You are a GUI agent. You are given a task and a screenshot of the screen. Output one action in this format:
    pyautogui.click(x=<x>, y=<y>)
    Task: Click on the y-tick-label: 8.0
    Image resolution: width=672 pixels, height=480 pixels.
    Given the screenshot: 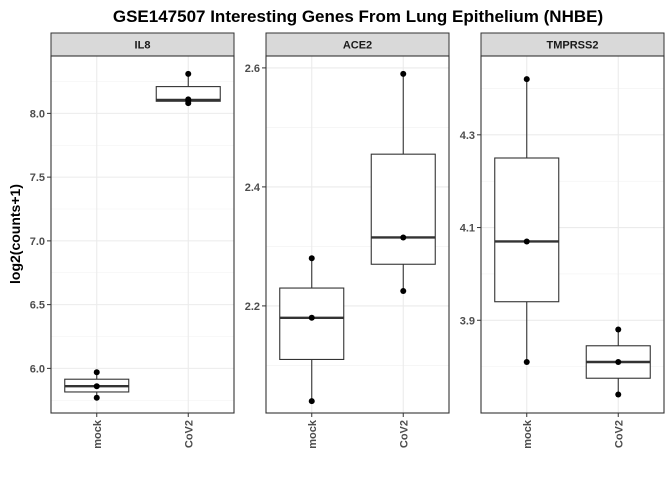 What is the action you would take?
    pyautogui.click(x=37, y=114)
    